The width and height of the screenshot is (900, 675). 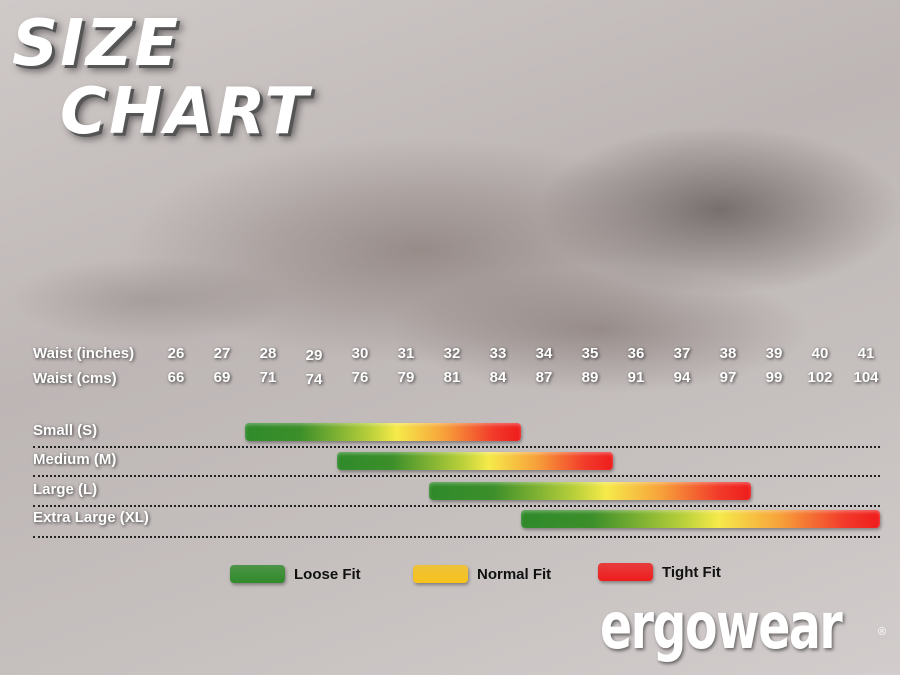 What do you see at coordinates (176, 353) in the screenshot?
I see `tick-inches: 26` at bounding box center [176, 353].